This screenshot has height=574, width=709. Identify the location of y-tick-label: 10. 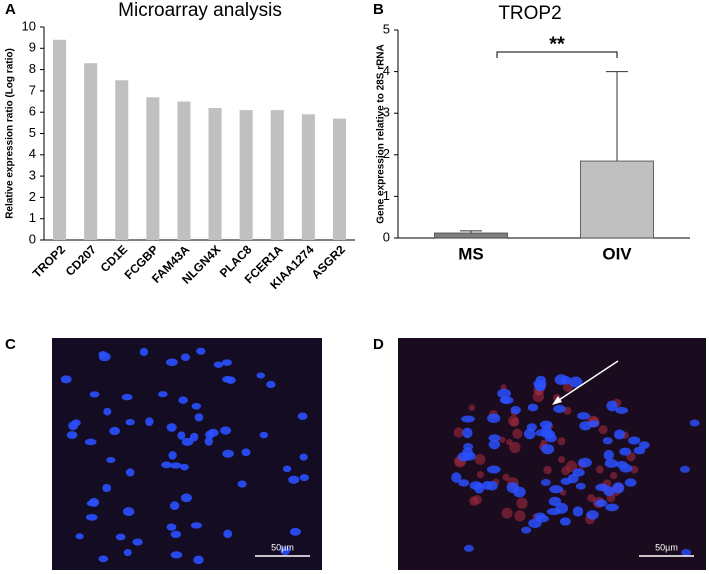
(29, 25).